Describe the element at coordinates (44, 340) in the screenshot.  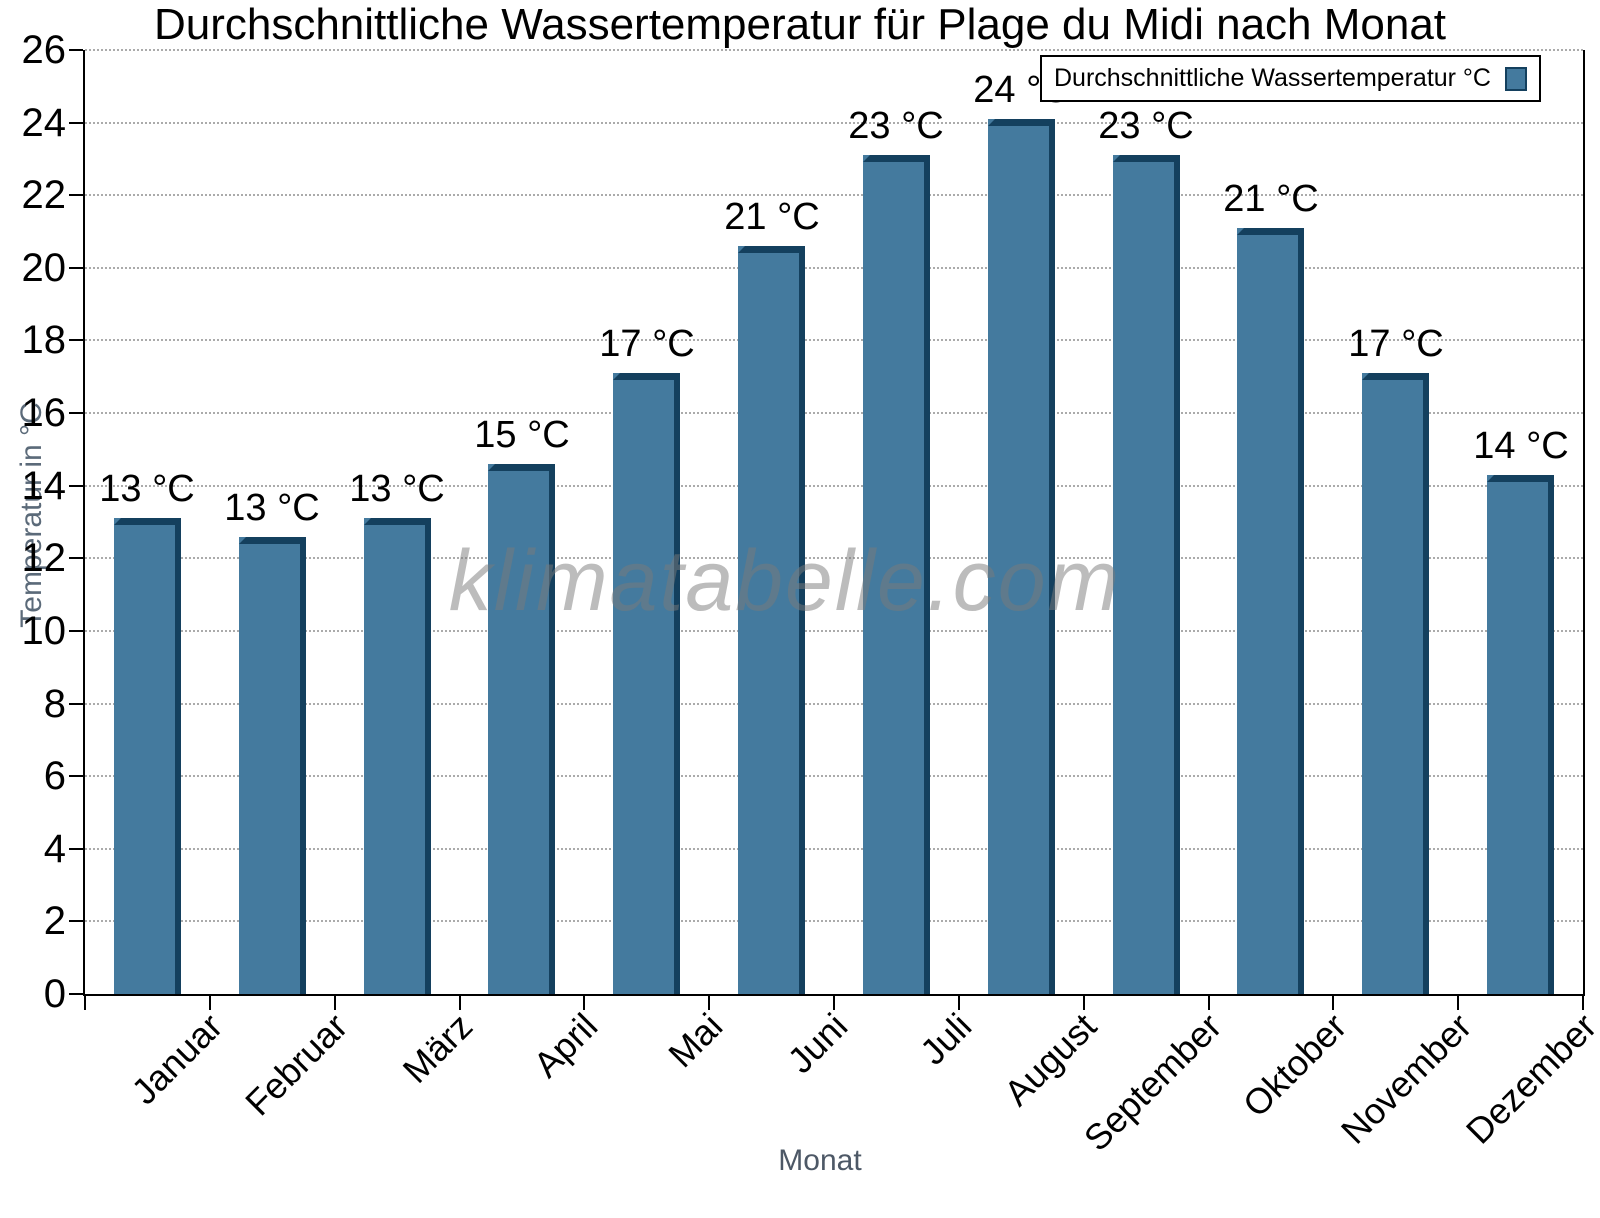
I see `y-tick-label: 18` at that location.